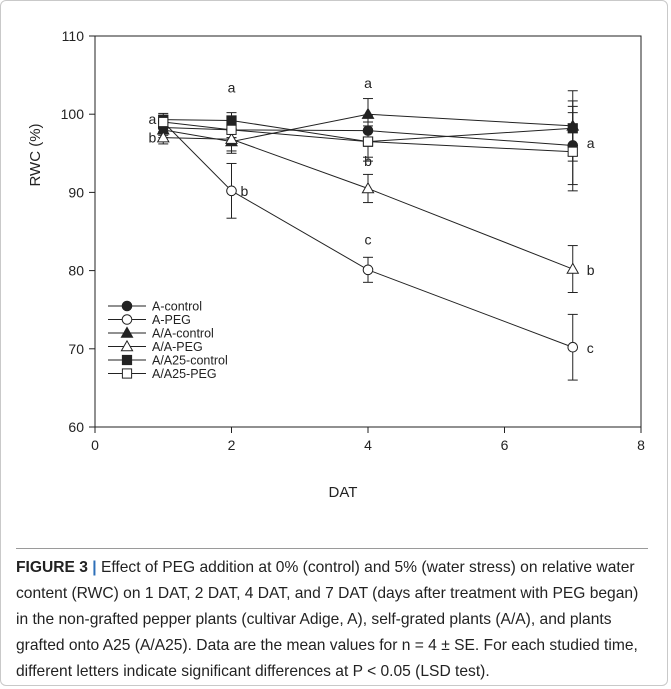 Image resolution: width=671 pixels, height=689 pixels. I want to click on y-tick-label: 90, so click(76, 192).